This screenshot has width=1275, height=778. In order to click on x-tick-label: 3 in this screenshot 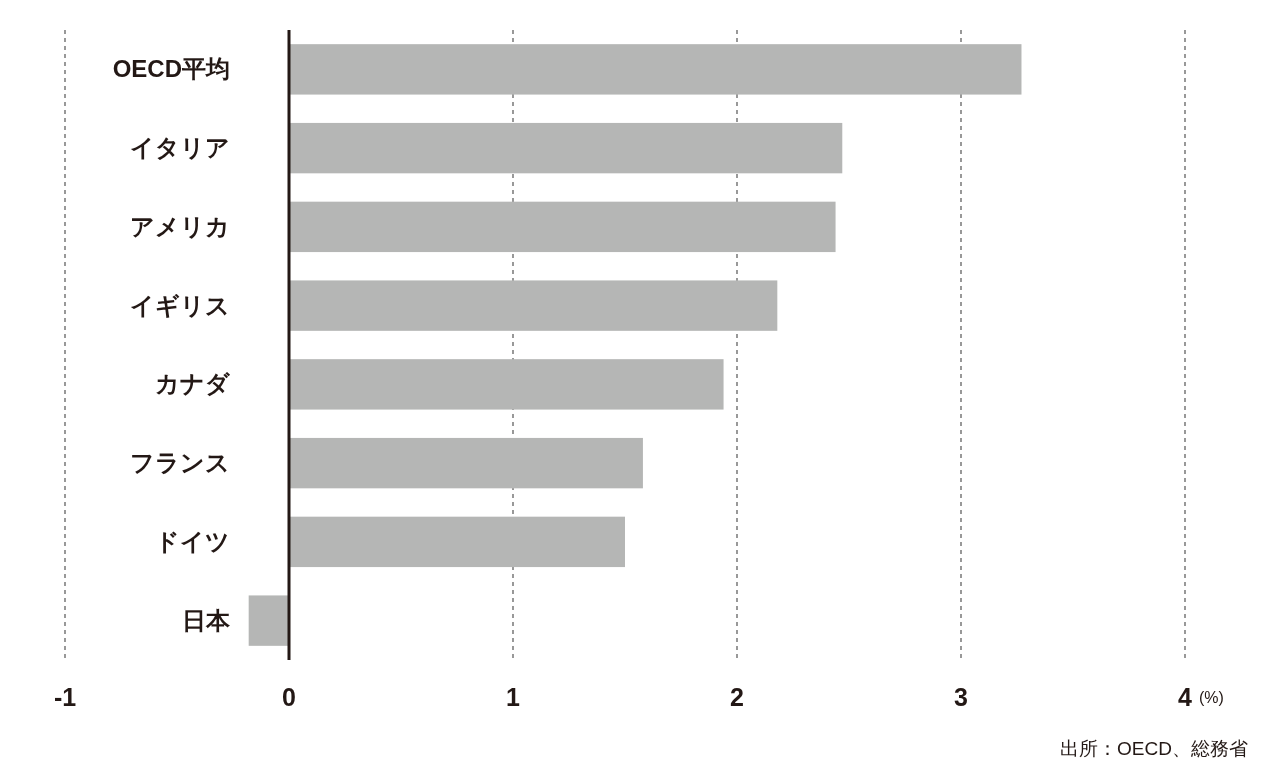, I will do `click(961, 697)`.